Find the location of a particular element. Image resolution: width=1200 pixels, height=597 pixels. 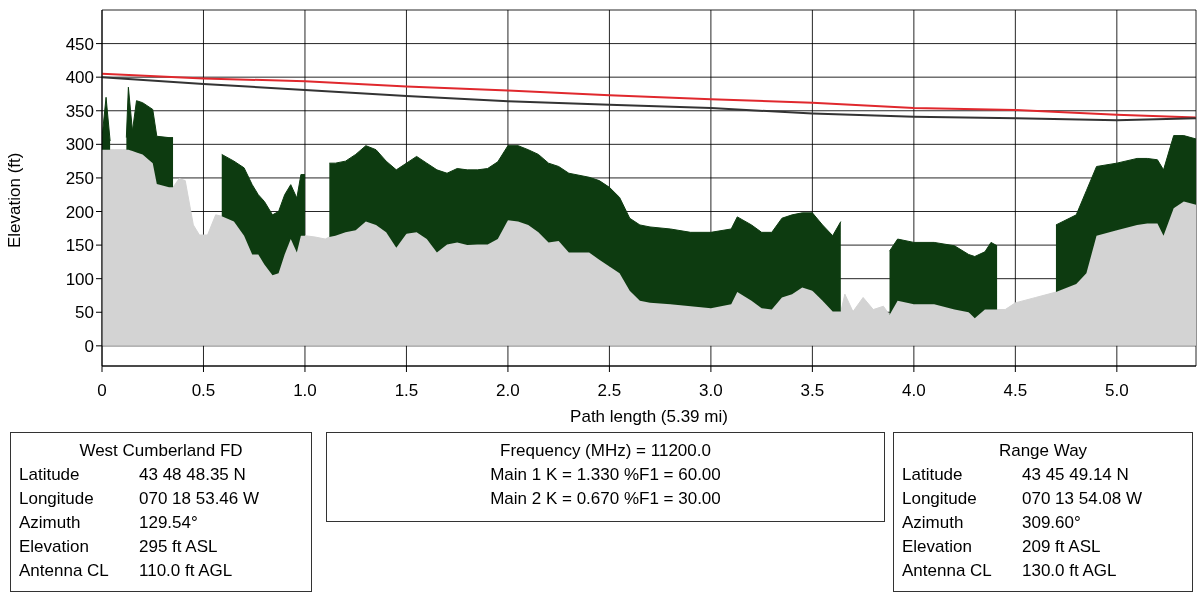

x-tick-label: 3.5 is located at coordinates (812, 391).